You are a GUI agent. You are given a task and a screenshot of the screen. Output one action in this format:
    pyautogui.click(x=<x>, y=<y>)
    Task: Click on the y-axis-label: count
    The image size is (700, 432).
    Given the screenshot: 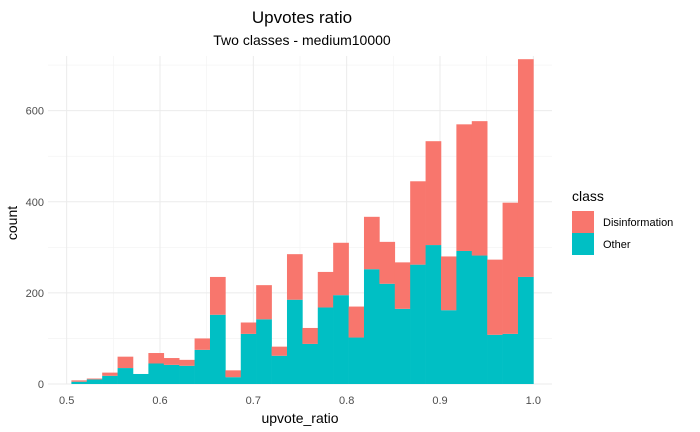 What is the action you would take?
    pyautogui.click(x=12, y=223)
    